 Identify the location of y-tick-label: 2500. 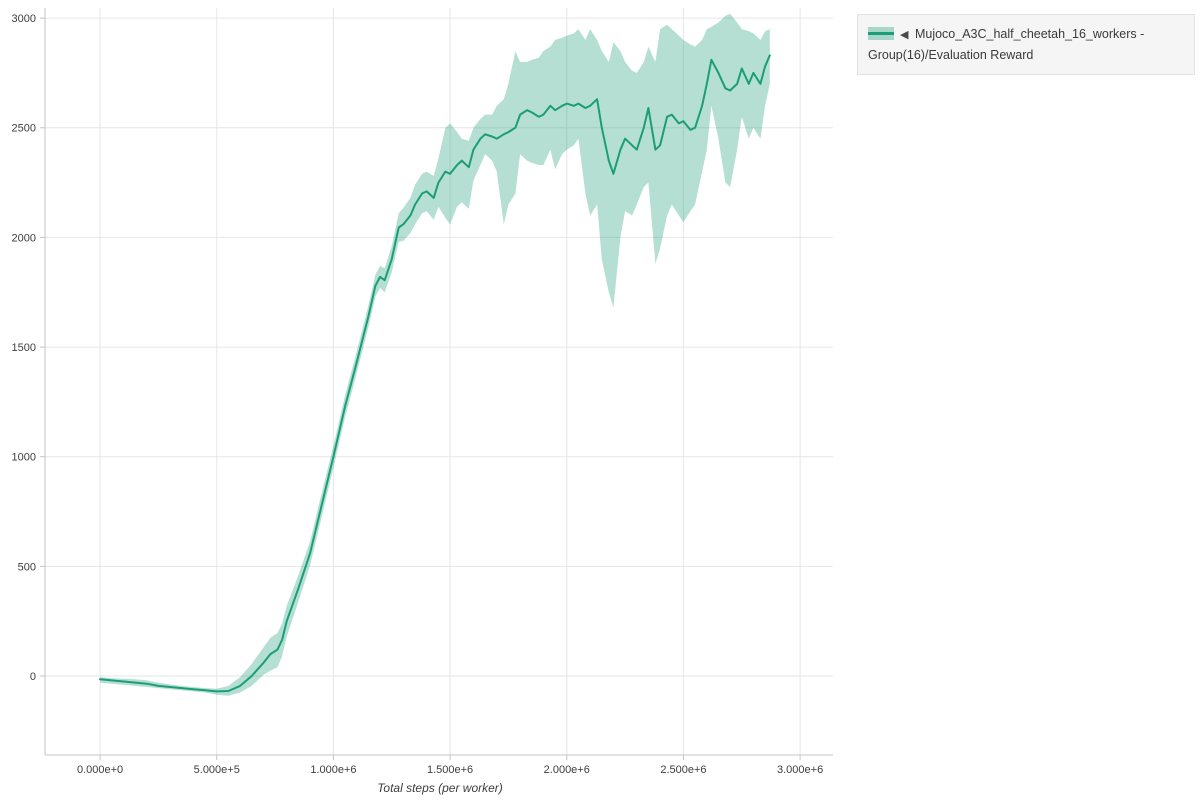
(24, 129).